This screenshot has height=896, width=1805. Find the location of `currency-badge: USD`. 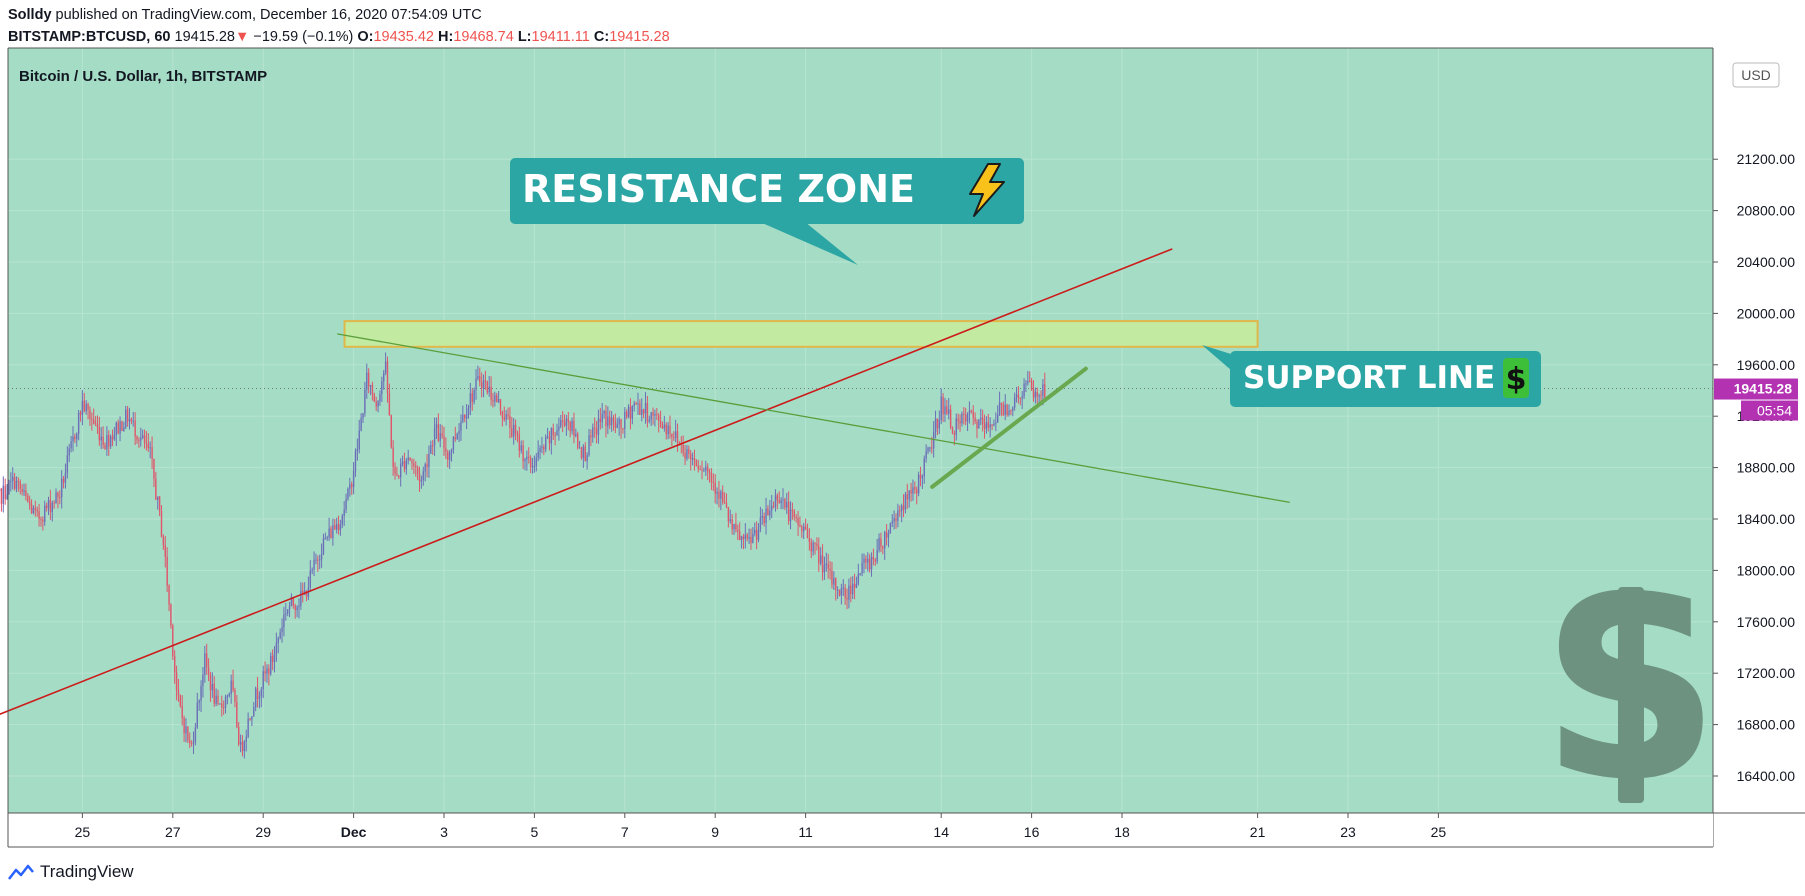

currency-badge: USD is located at coordinates (1756, 75).